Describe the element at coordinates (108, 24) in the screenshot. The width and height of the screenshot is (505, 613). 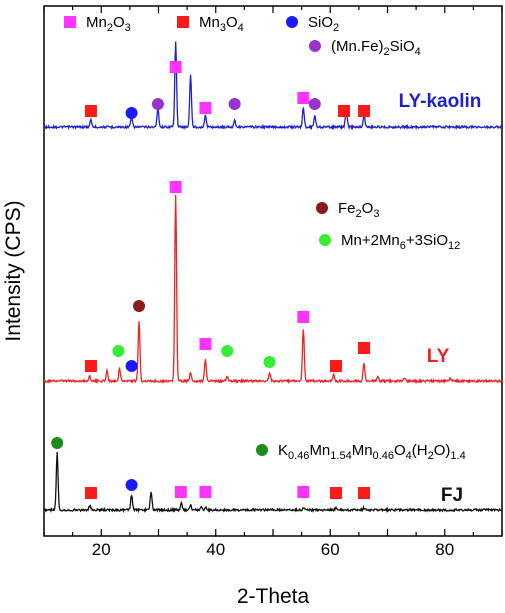
I see `legend-label: Mn2O3` at that location.